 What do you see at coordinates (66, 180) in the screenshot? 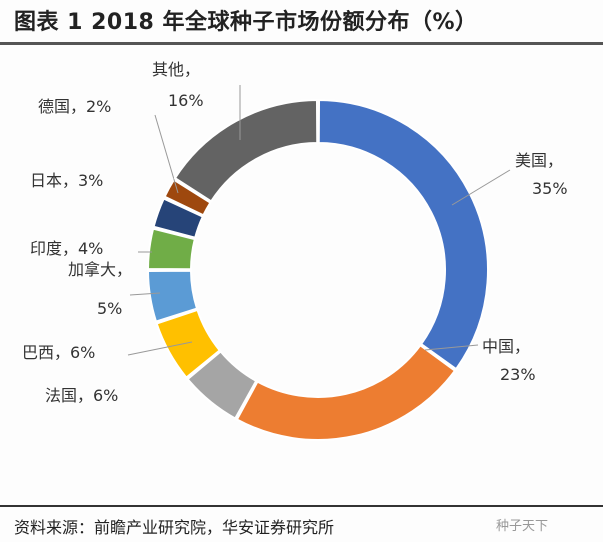
I see `data-label: 日本，3%` at bounding box center [66, 180].